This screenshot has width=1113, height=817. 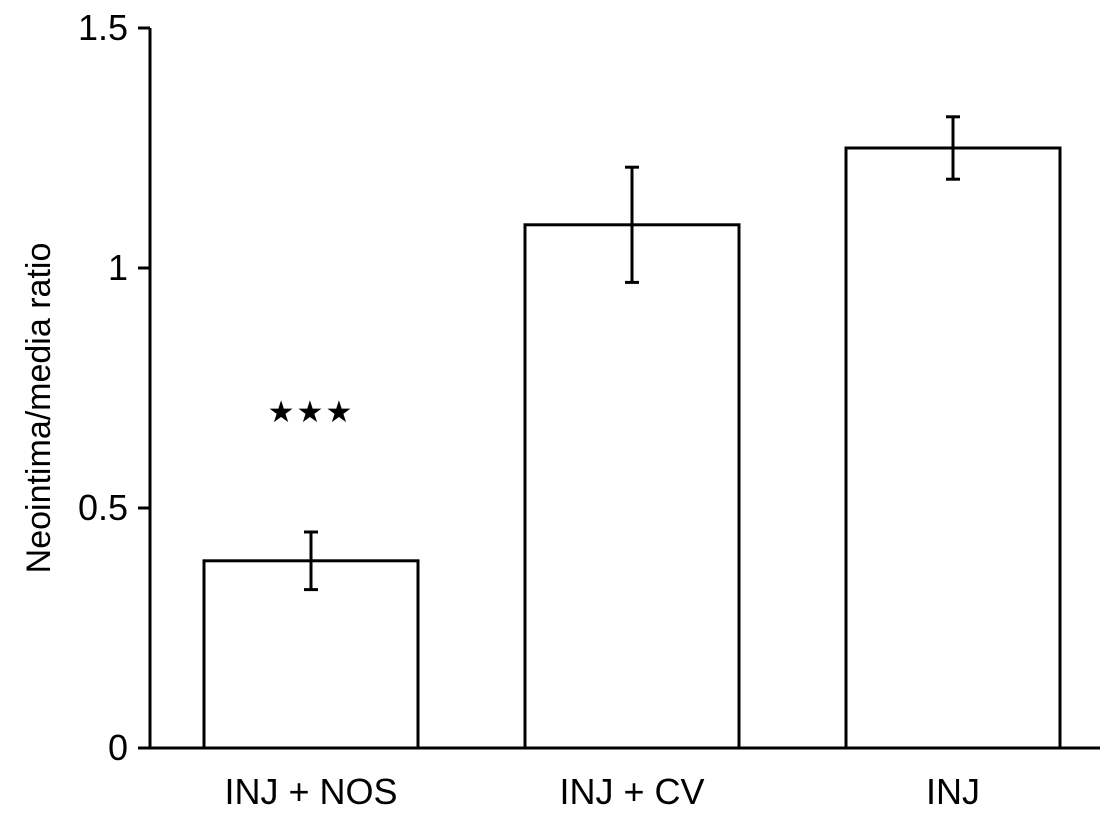 What do you see at coordinates (114, 387) in the screenshot?
I see `y-ticks: 0 0.5 1 1.5` at bounding box center [114, 387].